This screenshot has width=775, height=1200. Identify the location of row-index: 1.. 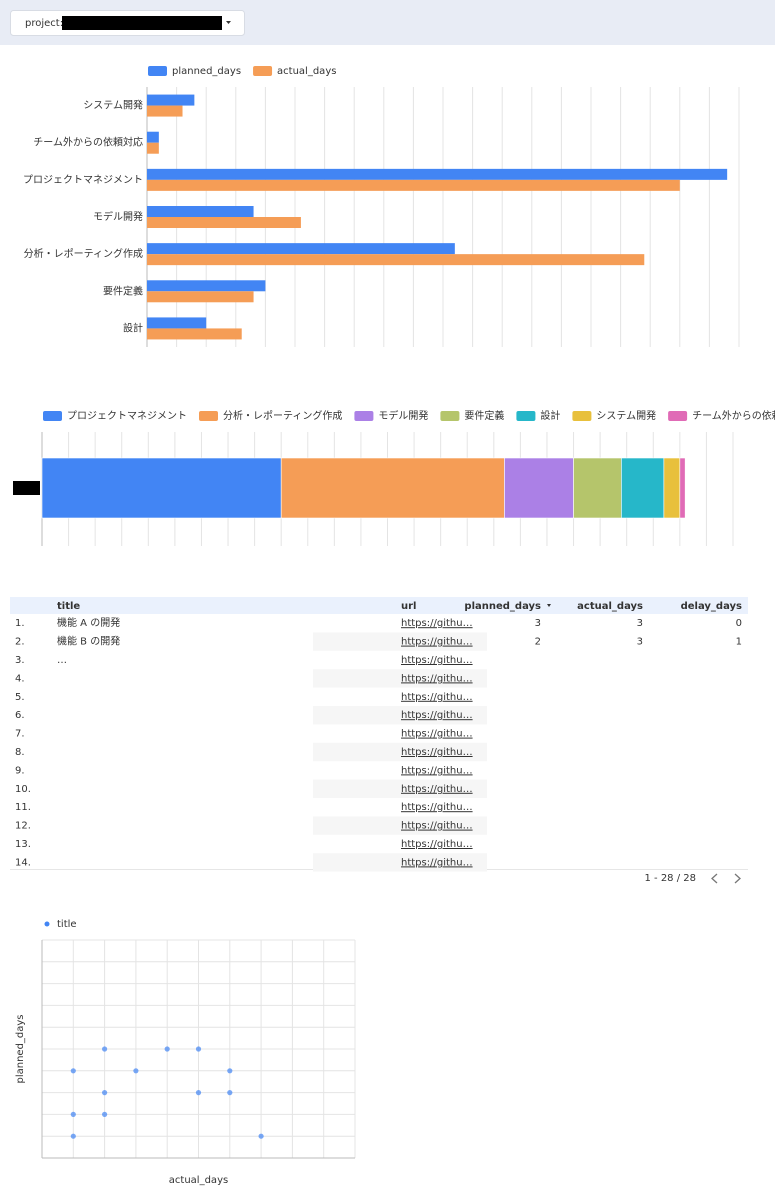
(20, 623).